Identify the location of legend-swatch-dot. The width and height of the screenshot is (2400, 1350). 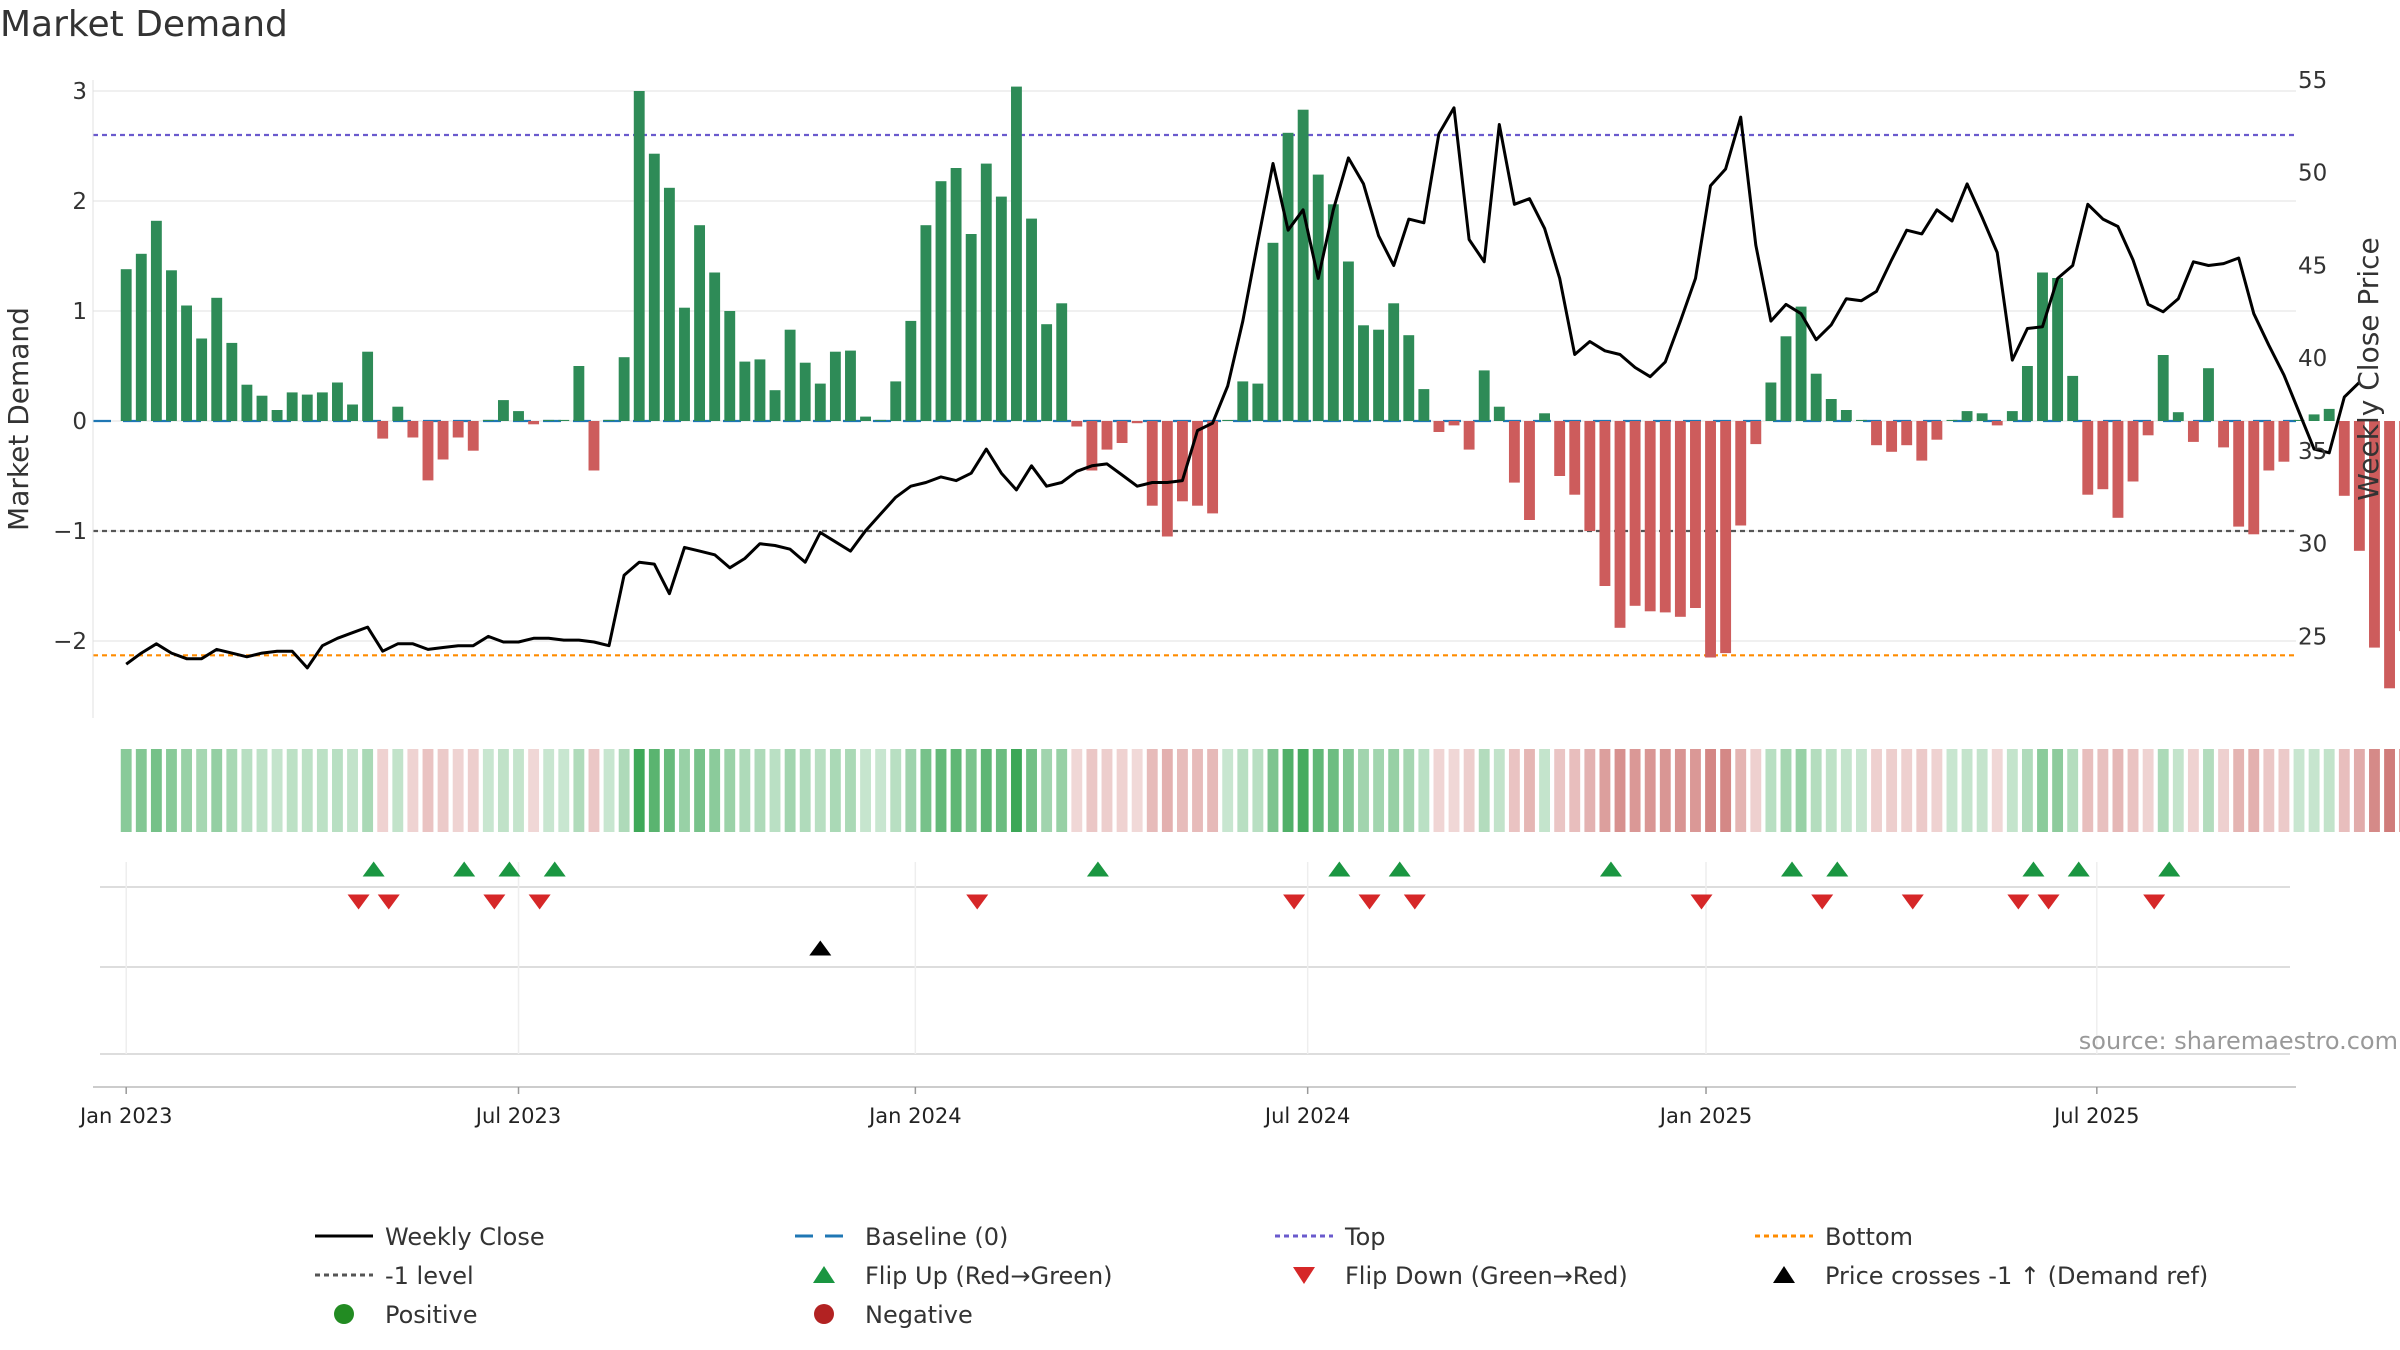
(824, 1314).